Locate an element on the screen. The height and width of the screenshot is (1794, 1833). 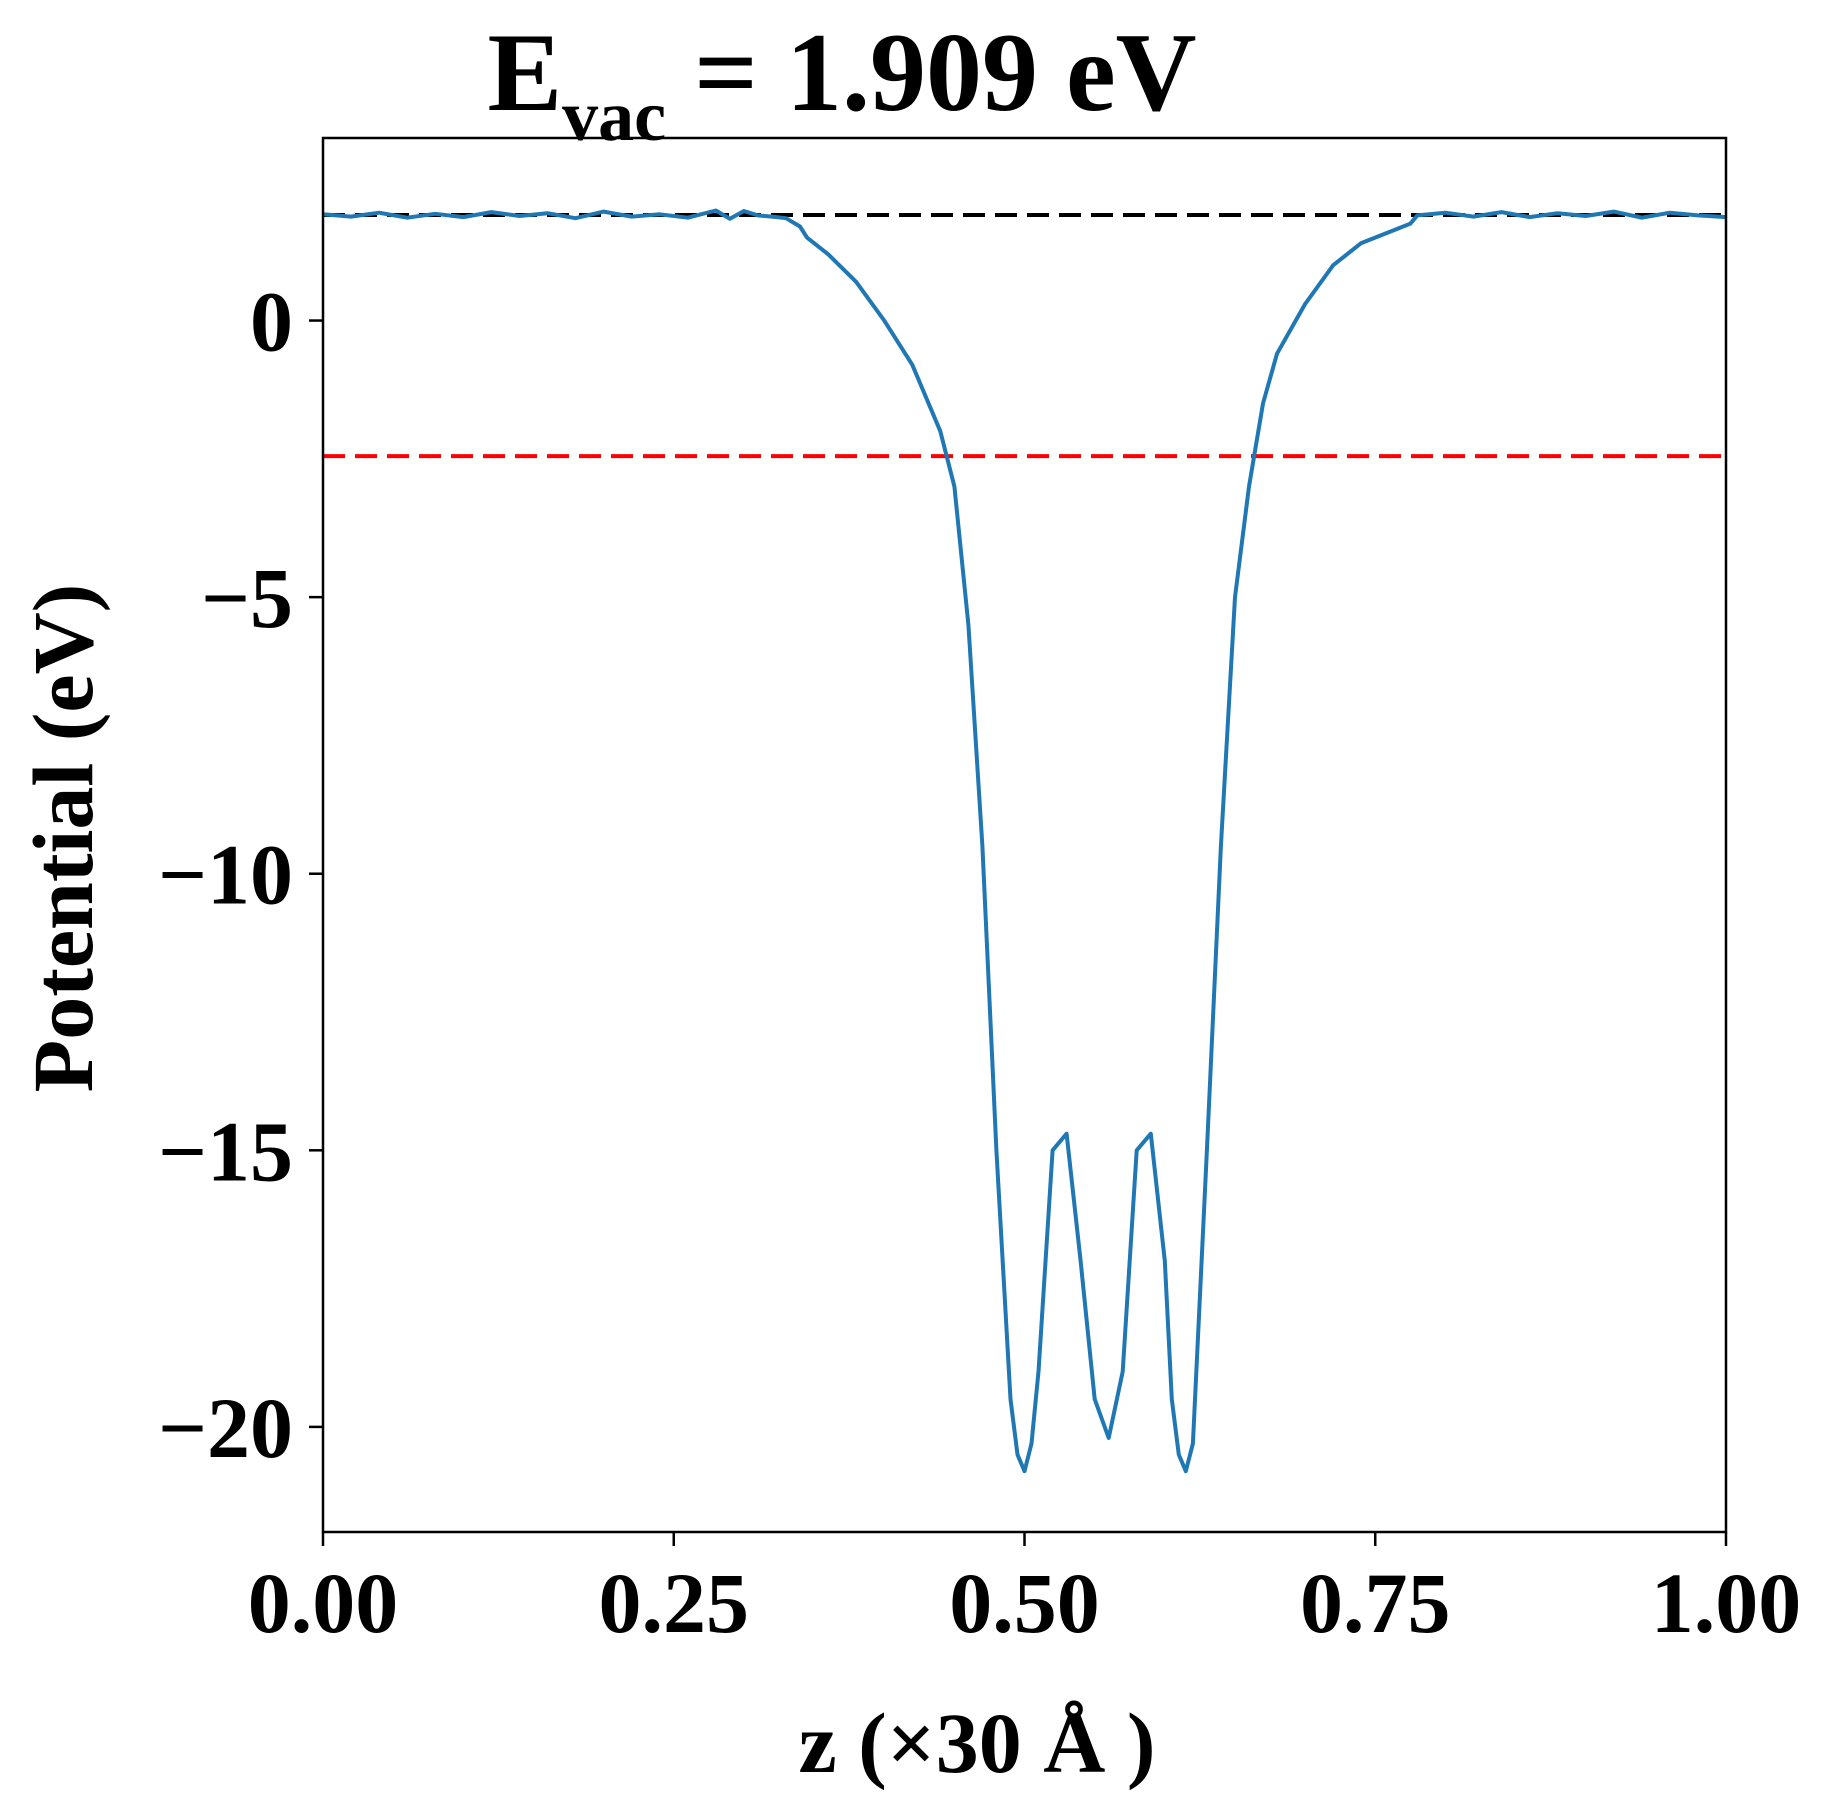
y-axis: 0 −5 −10 −15 −20 is located at coordinates (240, 875).